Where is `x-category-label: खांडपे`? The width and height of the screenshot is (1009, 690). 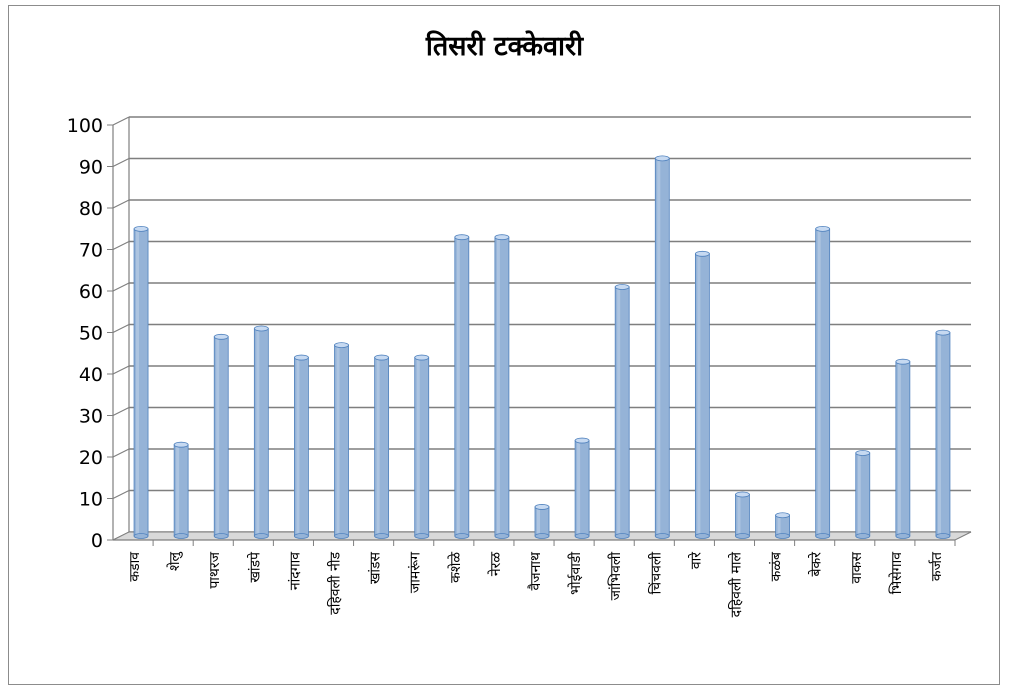
x-category-label: खांडपे is located at coordinates (254, 567).